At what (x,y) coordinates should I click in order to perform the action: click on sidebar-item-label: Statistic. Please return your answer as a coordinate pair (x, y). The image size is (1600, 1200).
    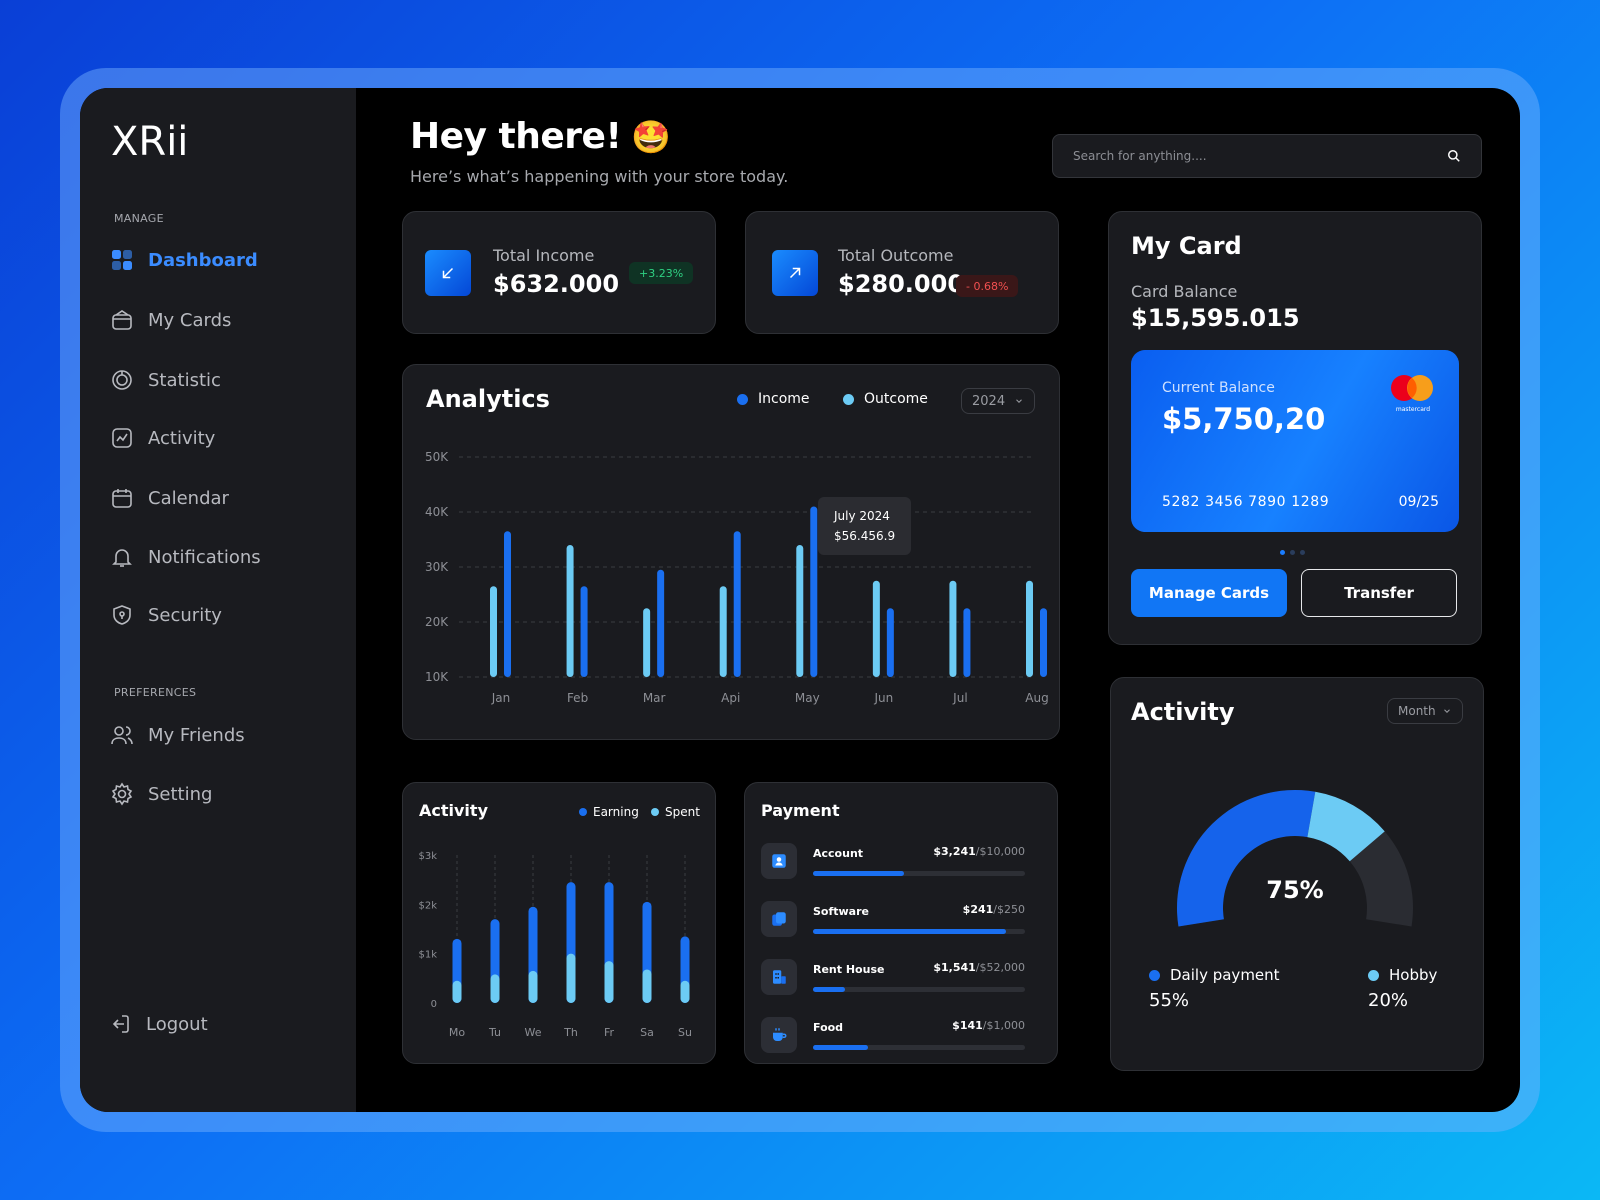
    Looking at the image, I should click on (184, 380).